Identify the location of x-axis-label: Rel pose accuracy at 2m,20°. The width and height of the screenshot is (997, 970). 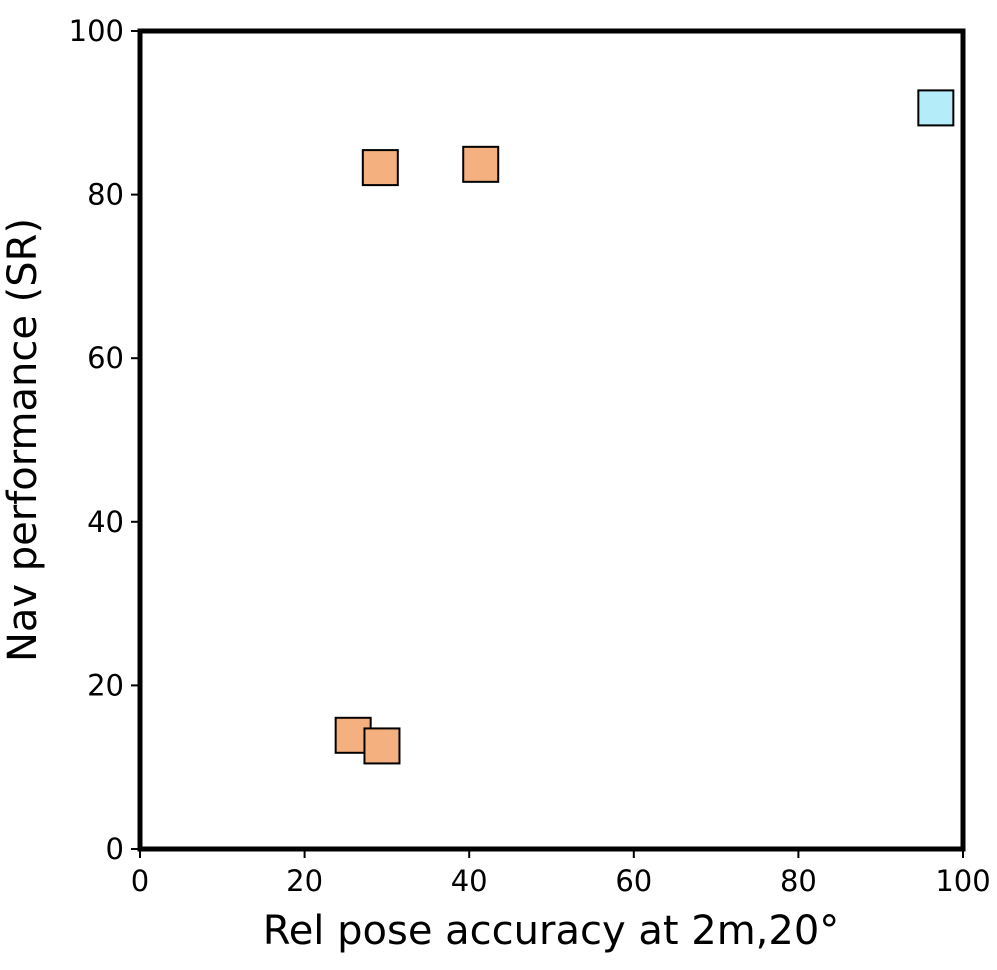
(551, 931).